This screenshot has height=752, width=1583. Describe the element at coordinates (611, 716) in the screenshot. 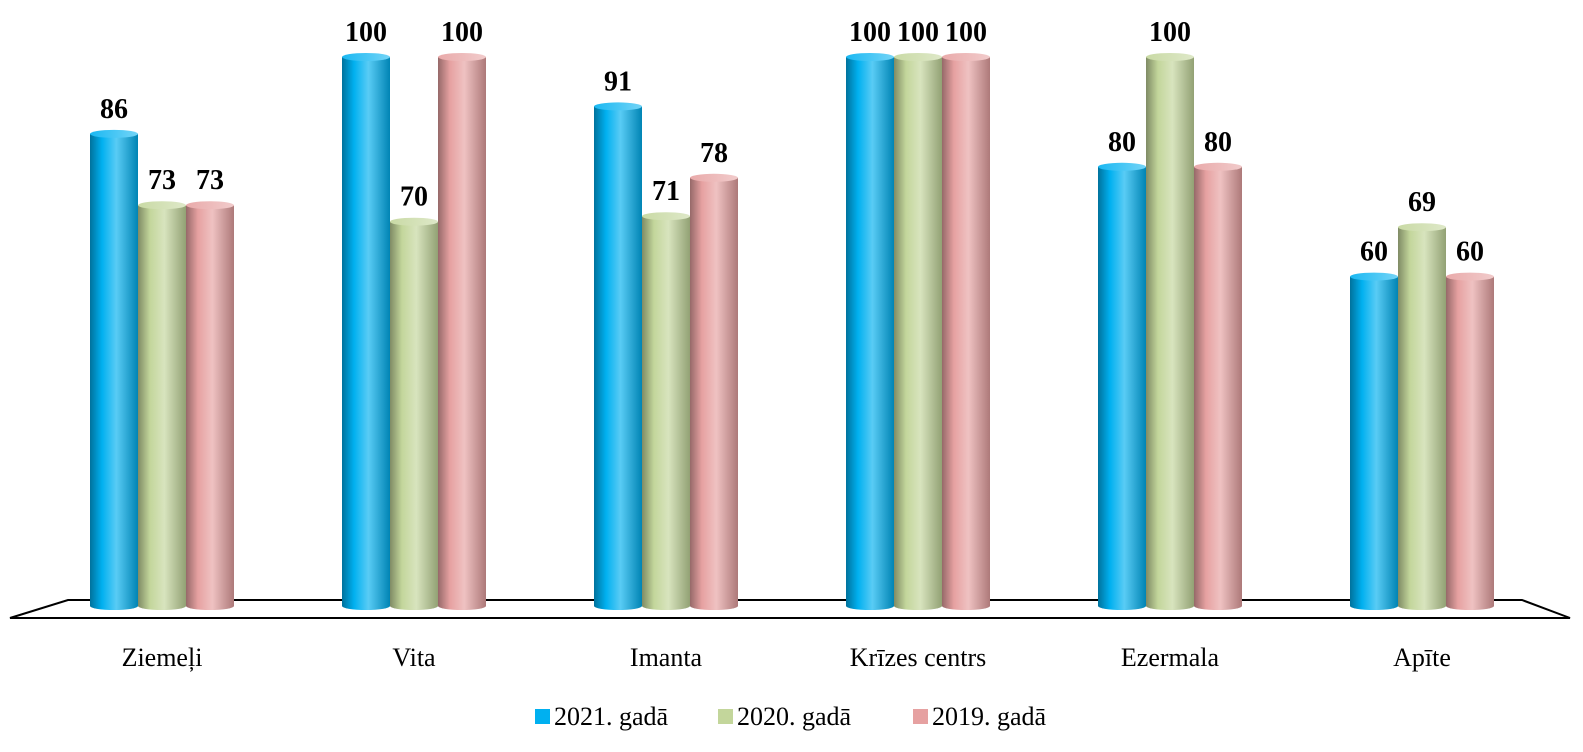

I see `legend-label: 2021. gadā` at that location.